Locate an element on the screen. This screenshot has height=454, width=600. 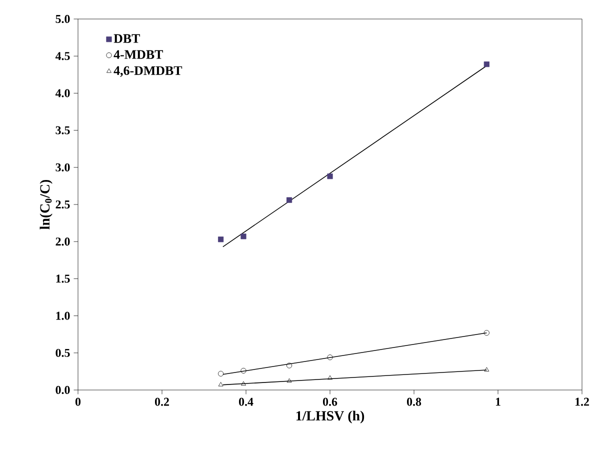
x-tick-label: 0.8 is located at coordinates (414, 402).